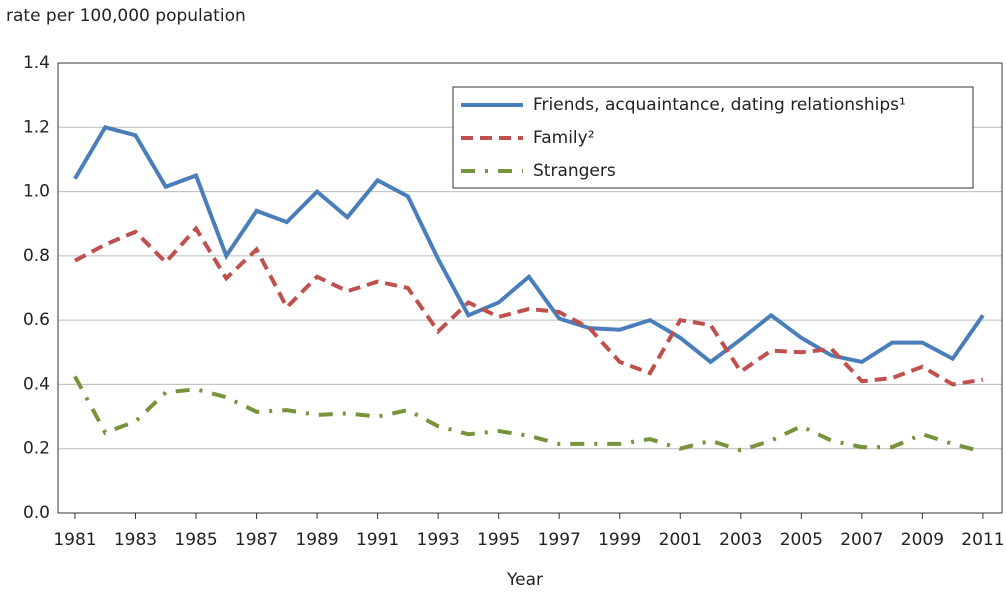  Describe the element at coordinates (36, 63) in the screenshot. I see `y-tick-label: 1.4` at that location.